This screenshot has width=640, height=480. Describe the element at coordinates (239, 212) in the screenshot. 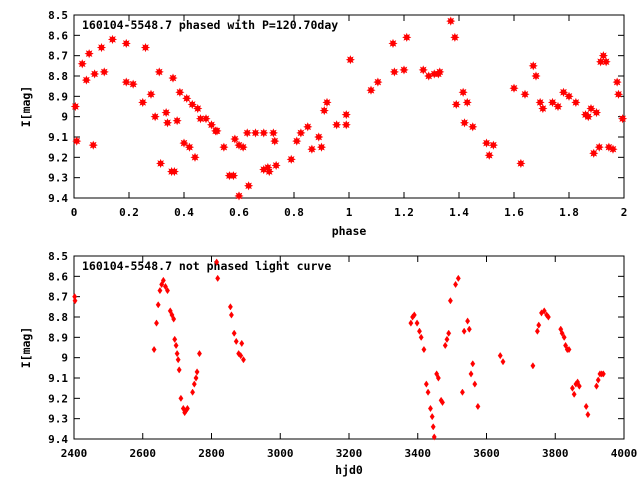

I see `phased-x-tick-label: 0.6` at that location.